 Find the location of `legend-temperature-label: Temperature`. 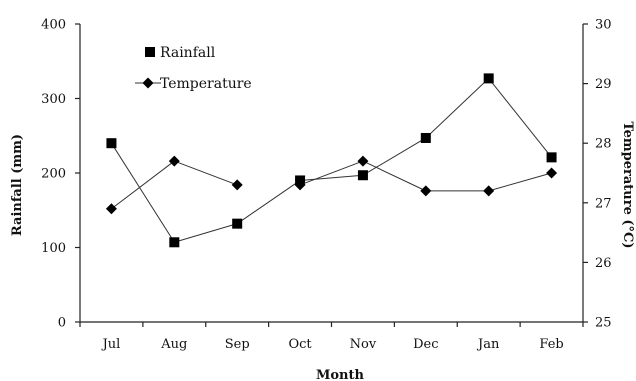

legend-temperature-label: Temperature is located at coordinates (206, 84).